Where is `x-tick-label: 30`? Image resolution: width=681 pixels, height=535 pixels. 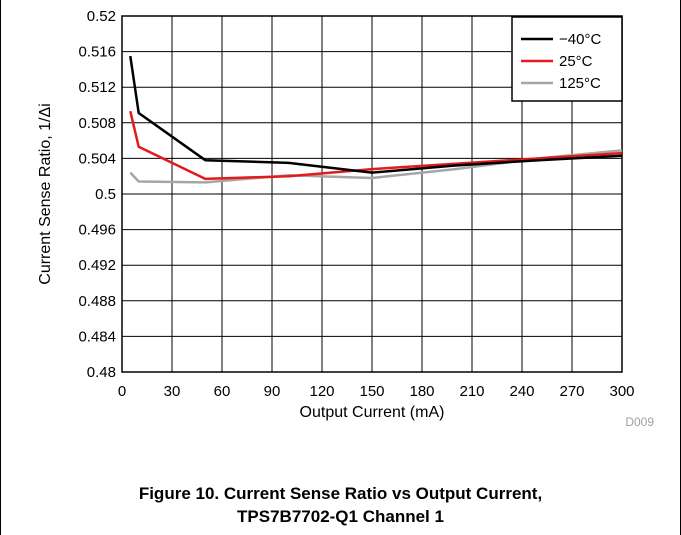
x-tick-label: 30 is located at coordinates (172, 391).